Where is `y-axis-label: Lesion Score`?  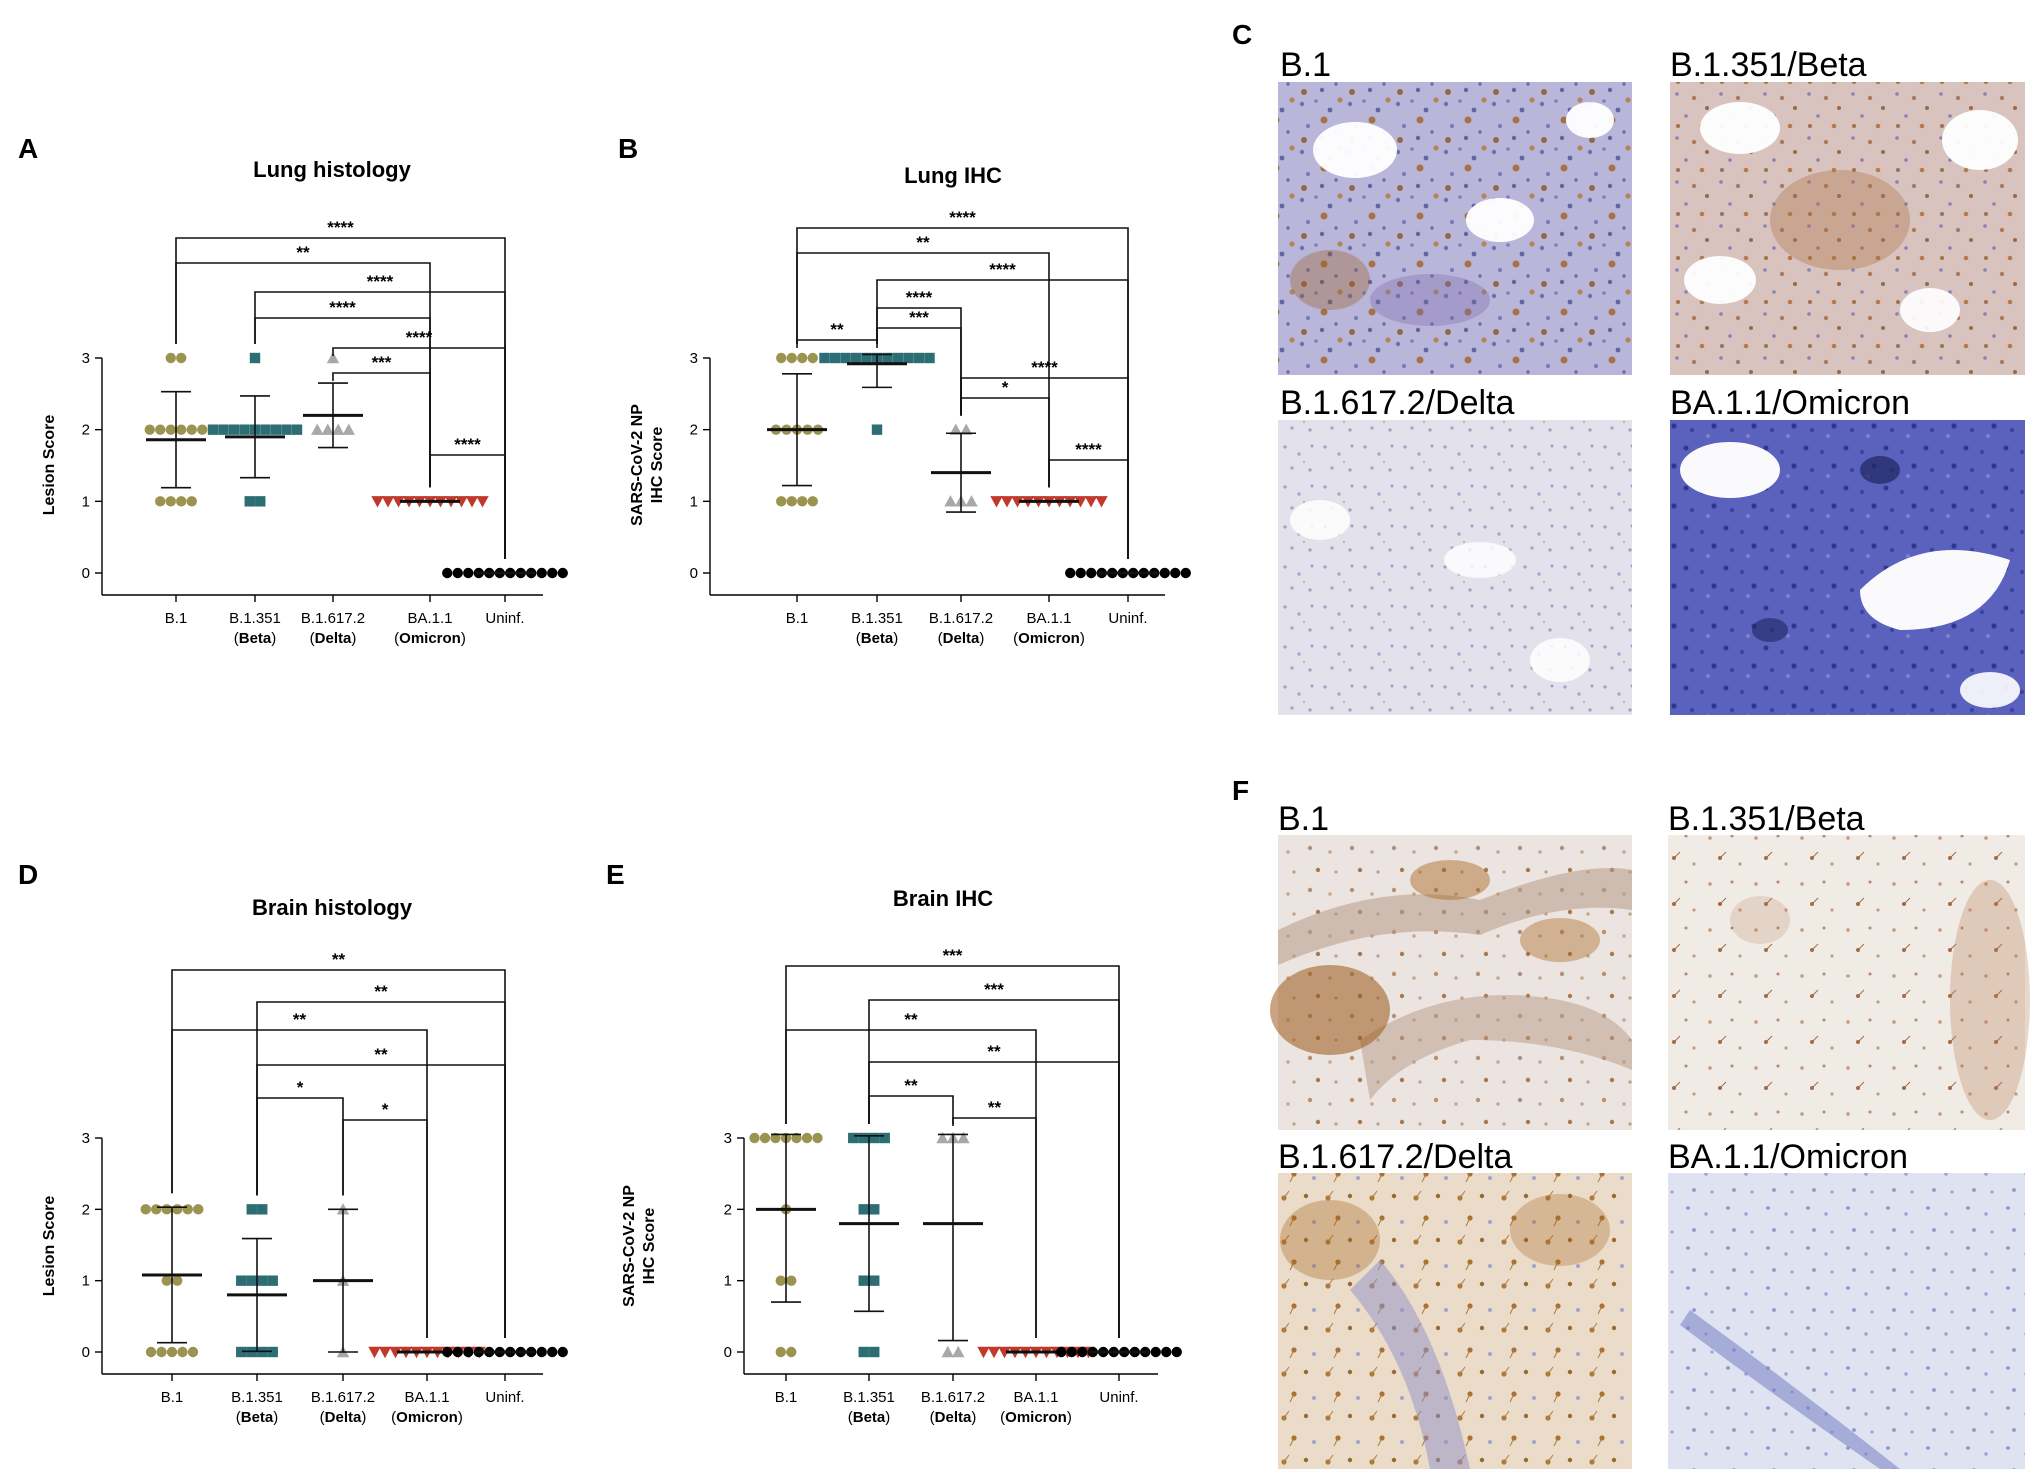
y-axis-label: Lesion Score is located at coordinates (49, 1246).